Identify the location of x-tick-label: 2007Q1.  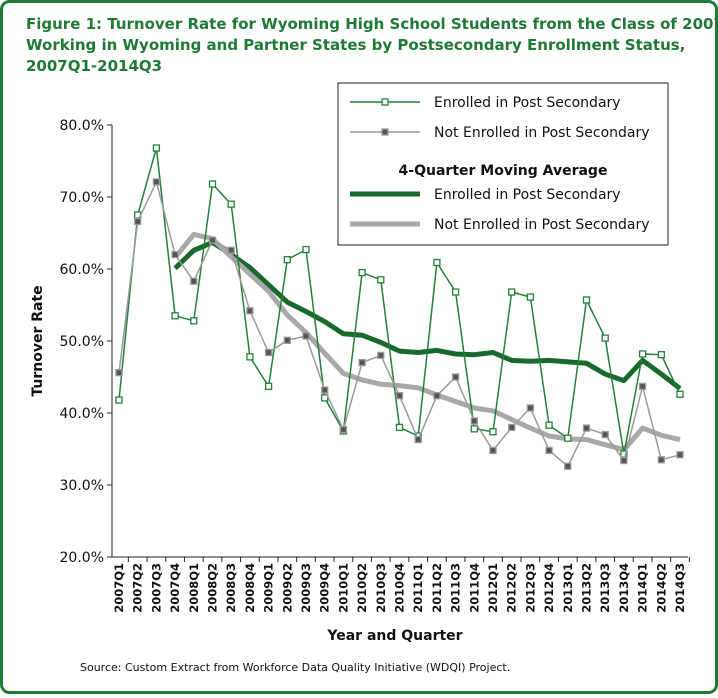
(119, 588).